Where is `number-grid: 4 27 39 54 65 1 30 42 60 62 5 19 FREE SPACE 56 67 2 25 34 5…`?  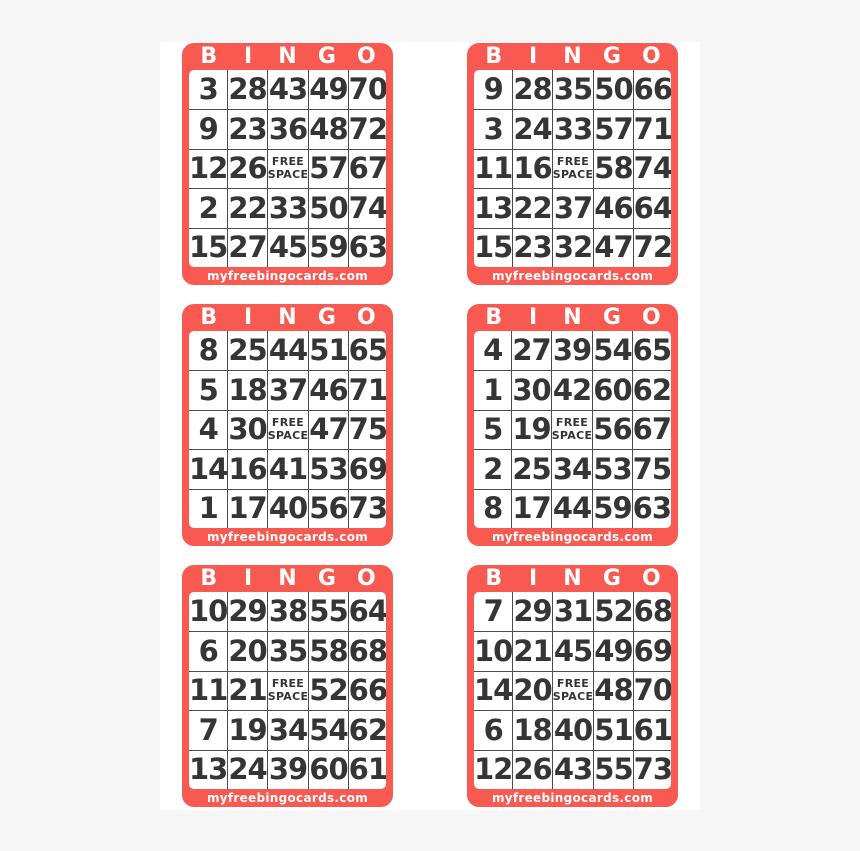
number-grid: 4 27 39 54 65 1 30 42 60 62 5 19 FREE SPACE 56 67 2 25 34 5… is located at coordinates (572, 429).